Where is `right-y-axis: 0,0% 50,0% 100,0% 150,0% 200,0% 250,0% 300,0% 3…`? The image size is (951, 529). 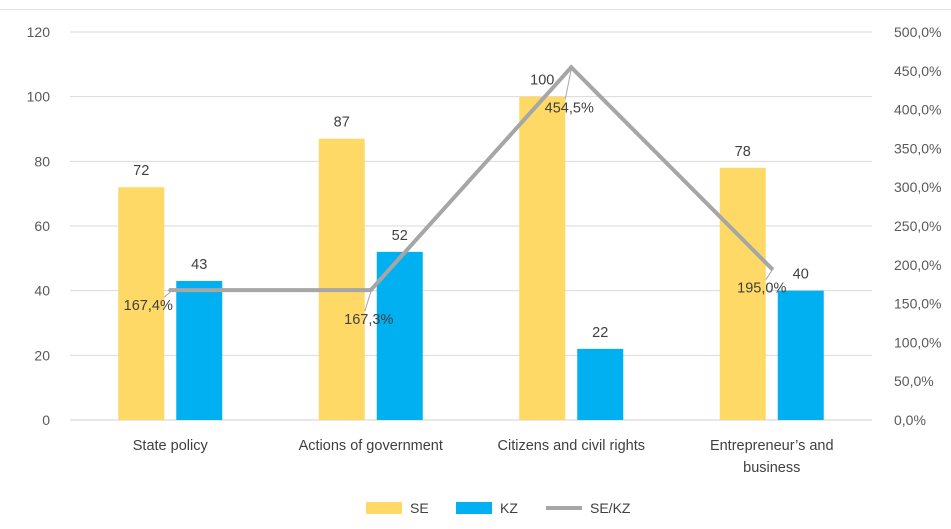
right-y-axis: 0,0% 50,0% 100,0% 150,0% 200,0% 250,0% 300,0% 3… is located at coordinates (917, 226).